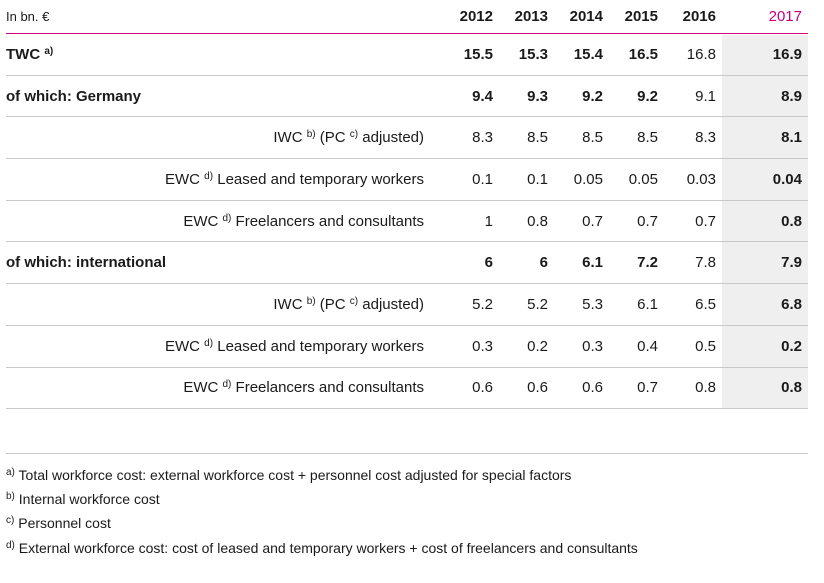 The height and width of the screenshot is (583, 824). Describe the element at coordinates (470, 346) in the screenshot. I see `value-cell: 0.3` at that location.